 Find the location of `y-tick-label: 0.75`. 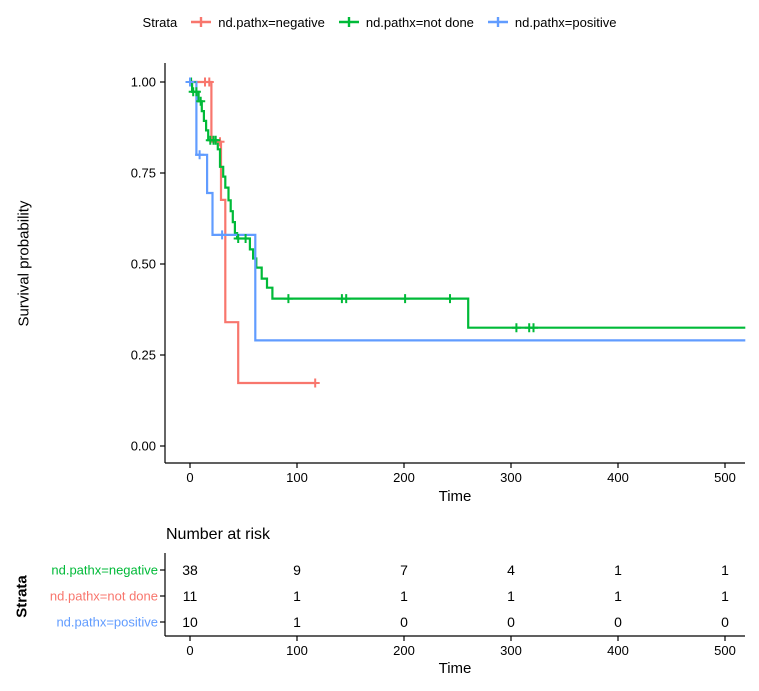

y-tick-label: 0.75 is located at coordinates (143, 173).